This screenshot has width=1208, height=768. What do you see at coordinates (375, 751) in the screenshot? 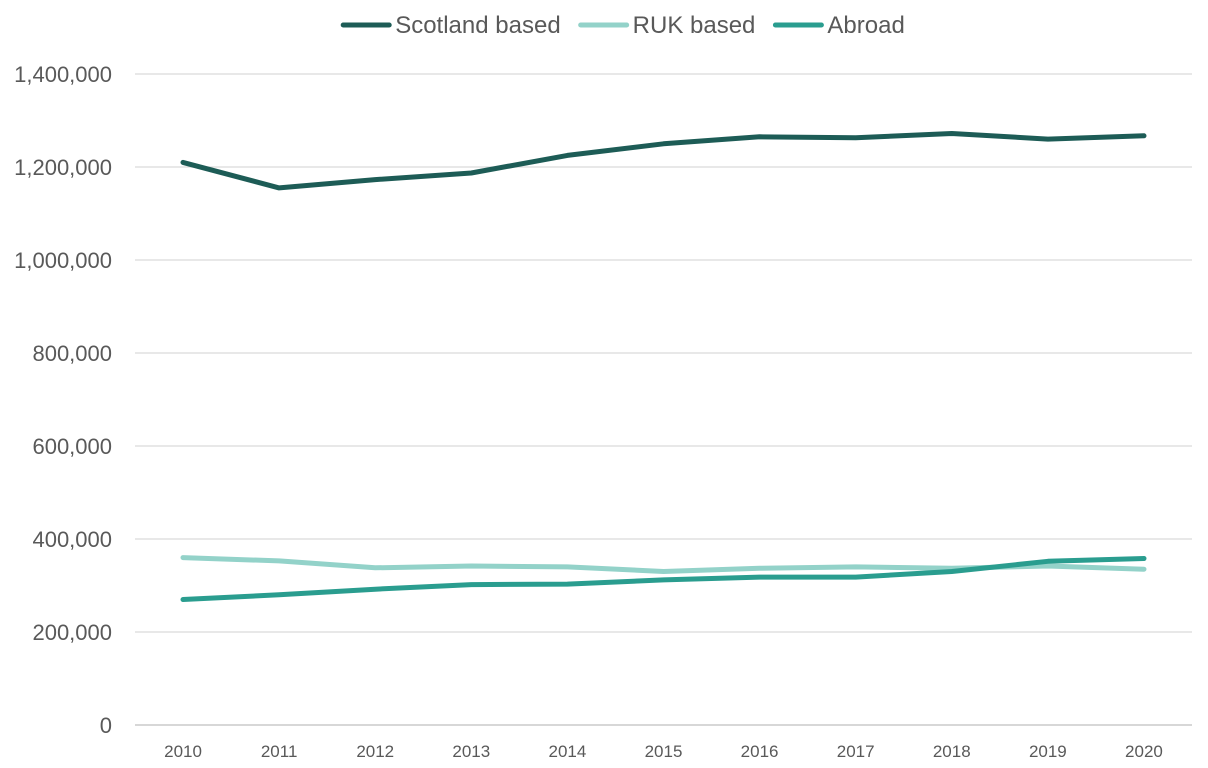
I see `x-tick-label: 2012` at bounding box center [375, 751].